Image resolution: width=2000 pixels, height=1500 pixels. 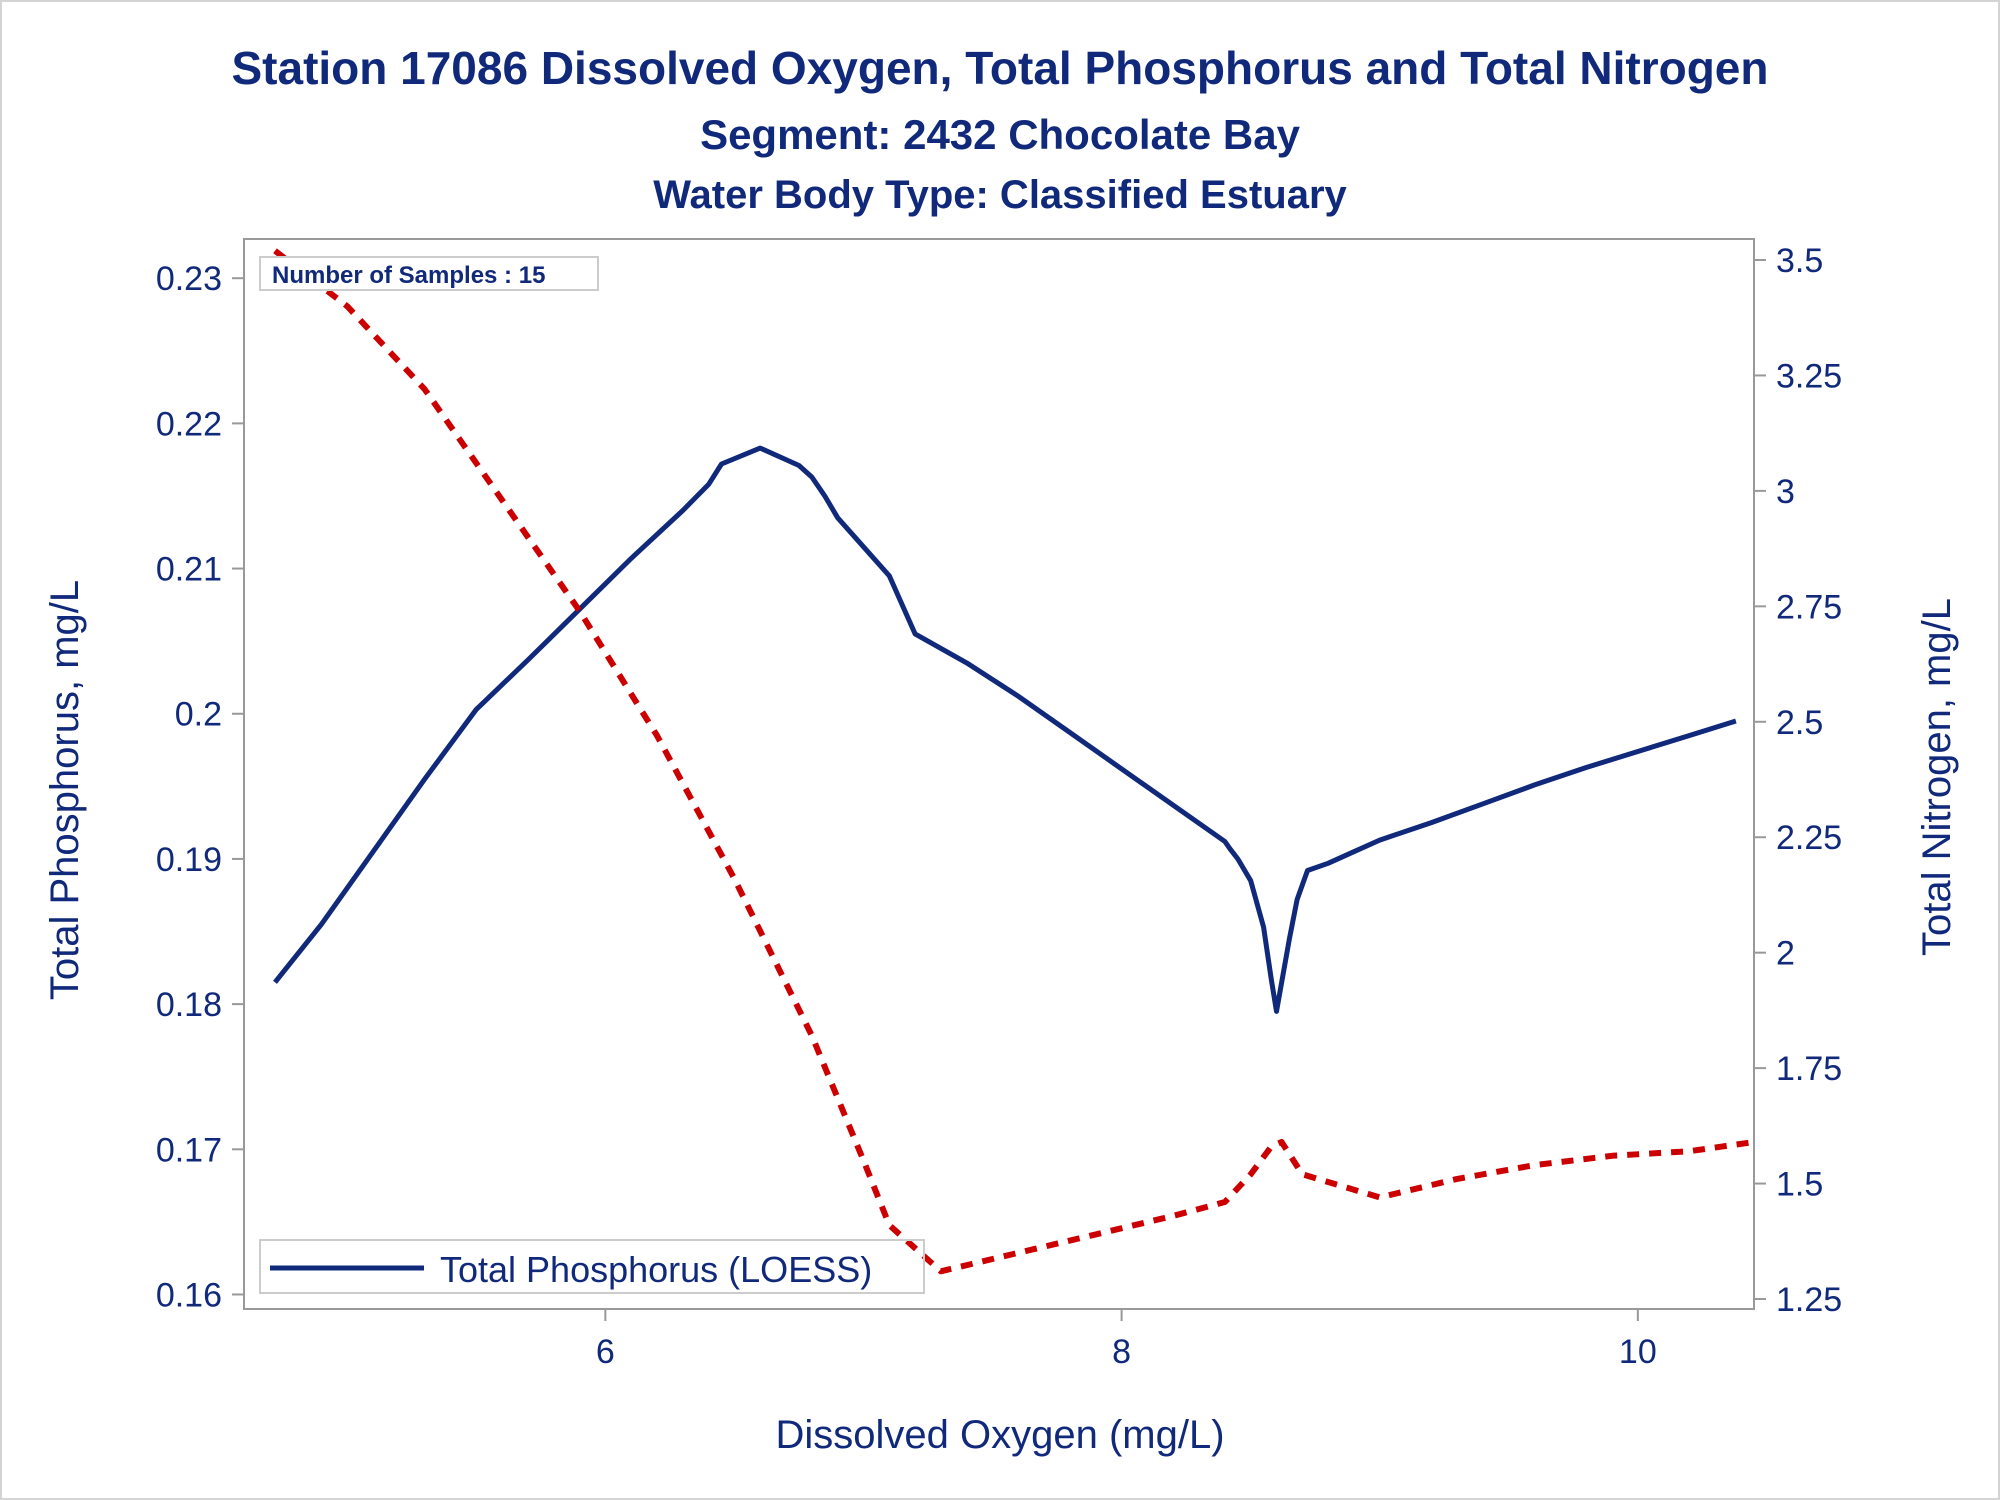 What do you see at coordinates (189, 570) in the screenshot?
I see `y-left-tick-label: 0.21` at bounding box center [189, 570].